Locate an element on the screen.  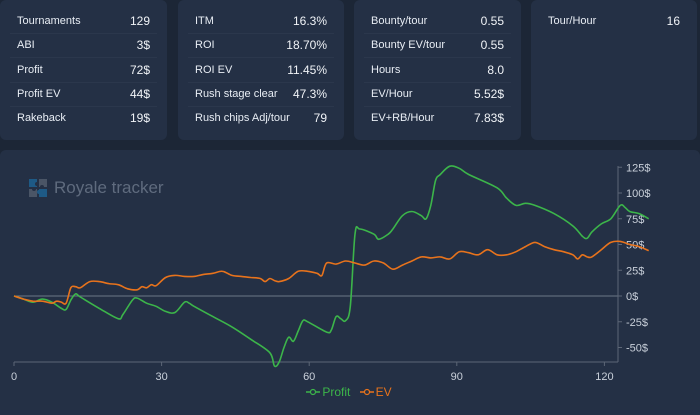
y-tick-label: 125$ is located at coordinates (638, 168).